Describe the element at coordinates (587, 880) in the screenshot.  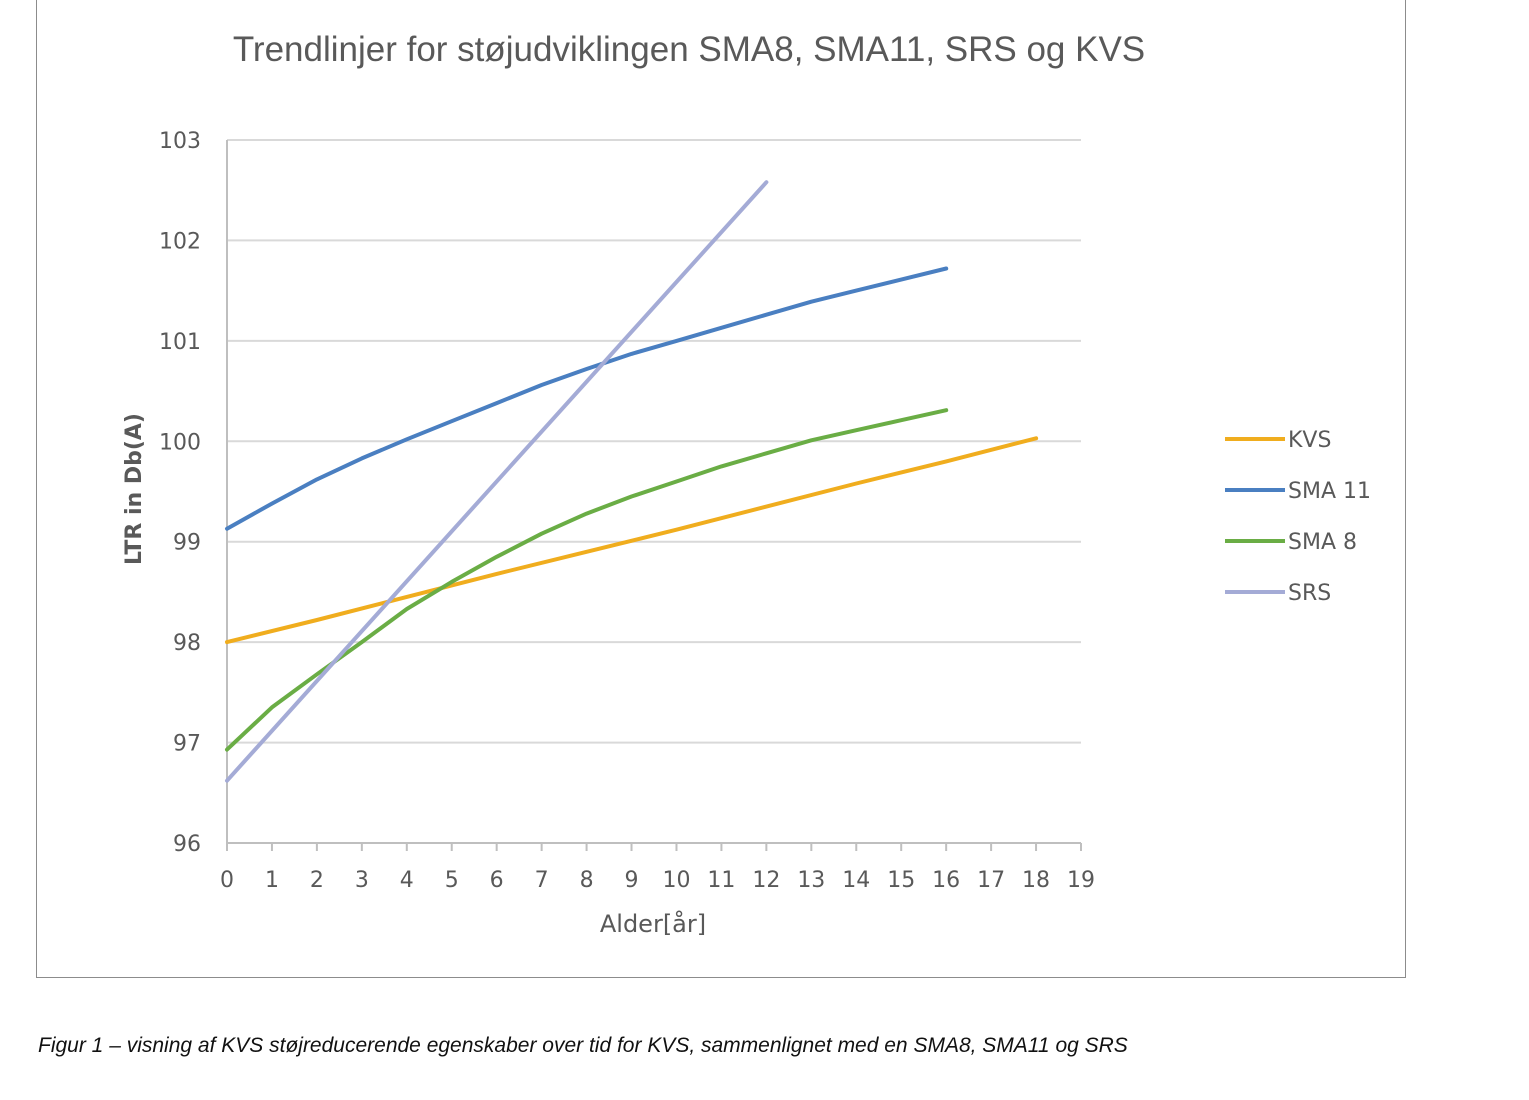
I see `x-tick-label: 8` at that location.